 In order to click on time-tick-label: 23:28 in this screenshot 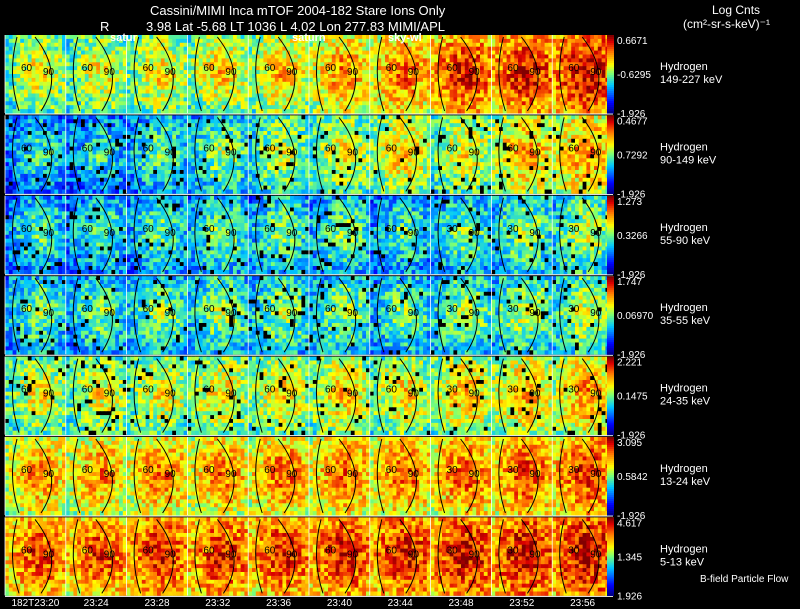, I will do `click(156, 603)`.